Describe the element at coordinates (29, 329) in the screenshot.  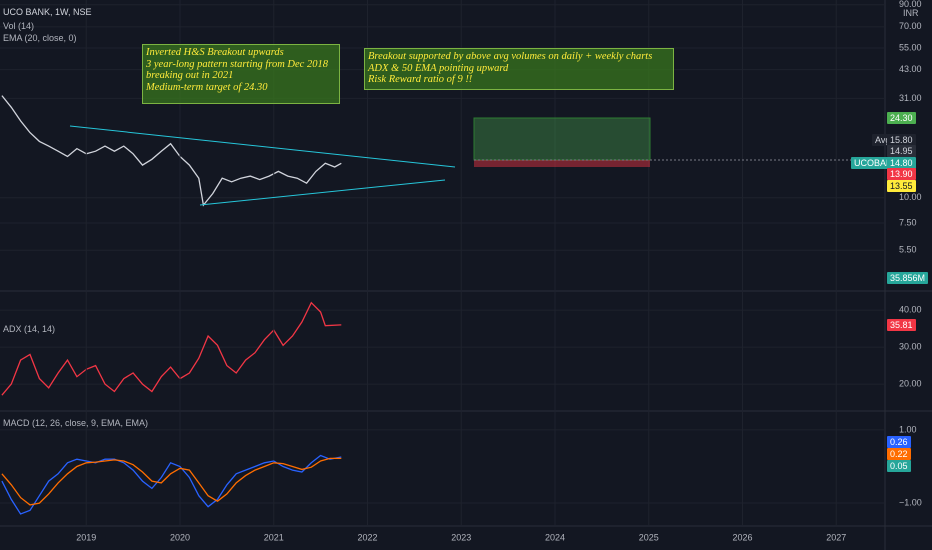
I see `adx-legend: ADX (14, 14)` at that location.